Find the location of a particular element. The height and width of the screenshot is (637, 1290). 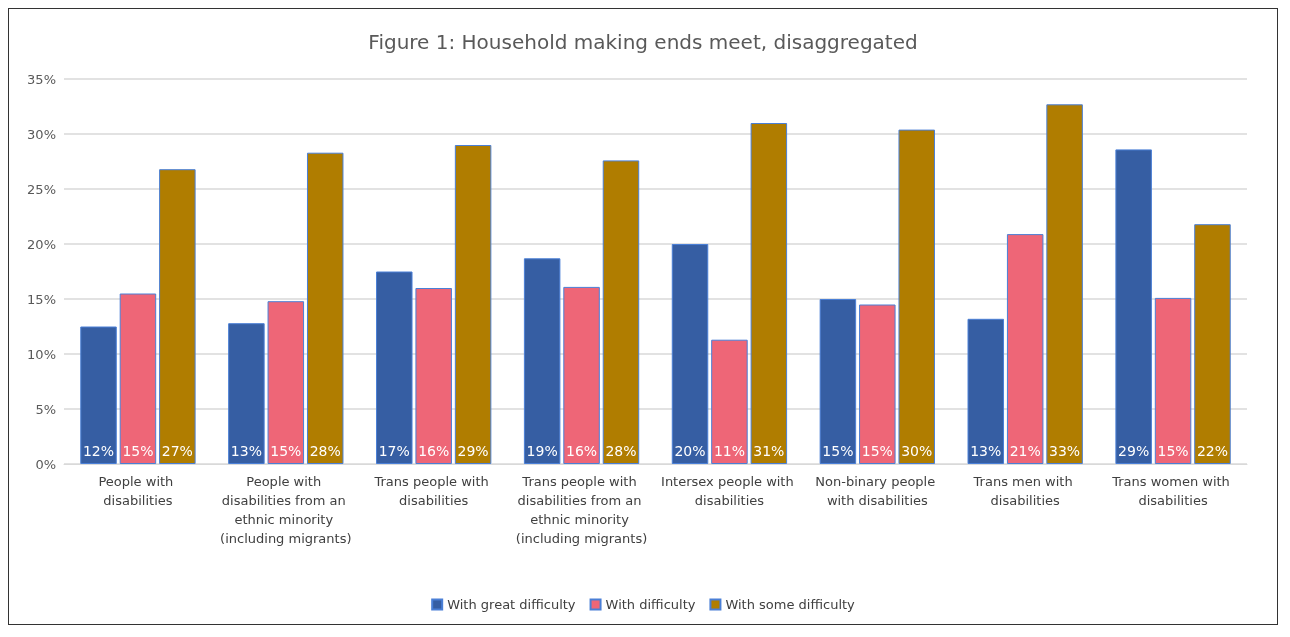

legend-label: With difficulty is located at coordinates (650, 604).